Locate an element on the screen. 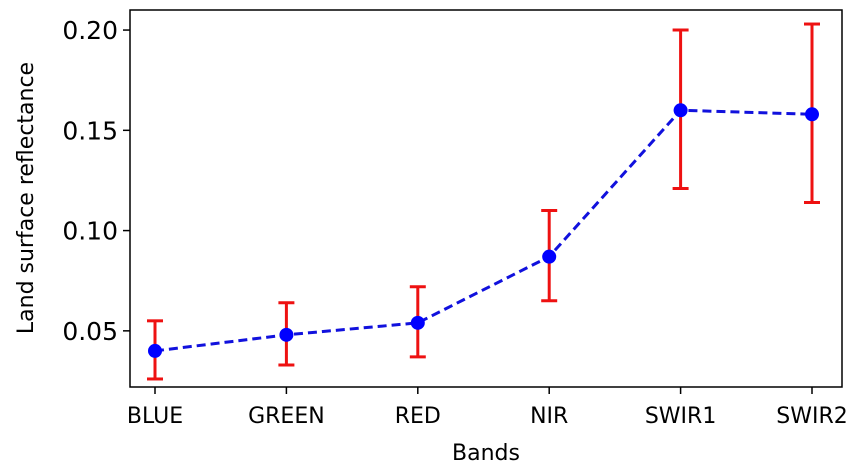 Image resolution: width=855 pixels, height=463 pixels. x-tick-label: RED is located at coordinates (418, 416).